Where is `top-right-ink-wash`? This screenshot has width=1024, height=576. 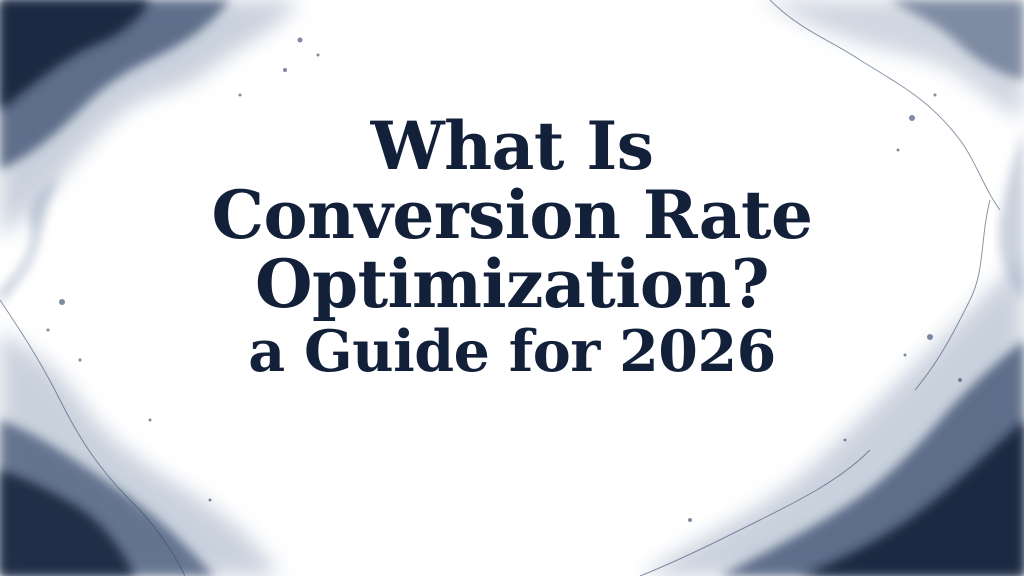
top-right-ink-wash is located at coordinates (892, 150).